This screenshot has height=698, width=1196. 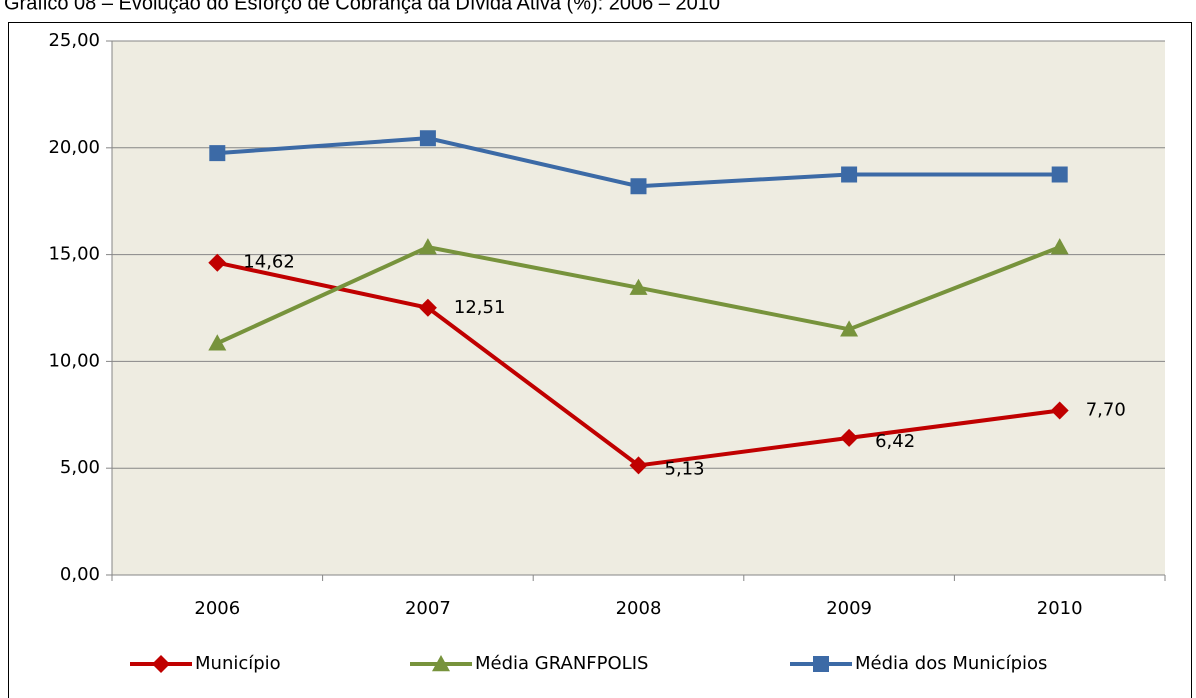 I want to click on data-label: 7,70, so click(x=1106, y=410).